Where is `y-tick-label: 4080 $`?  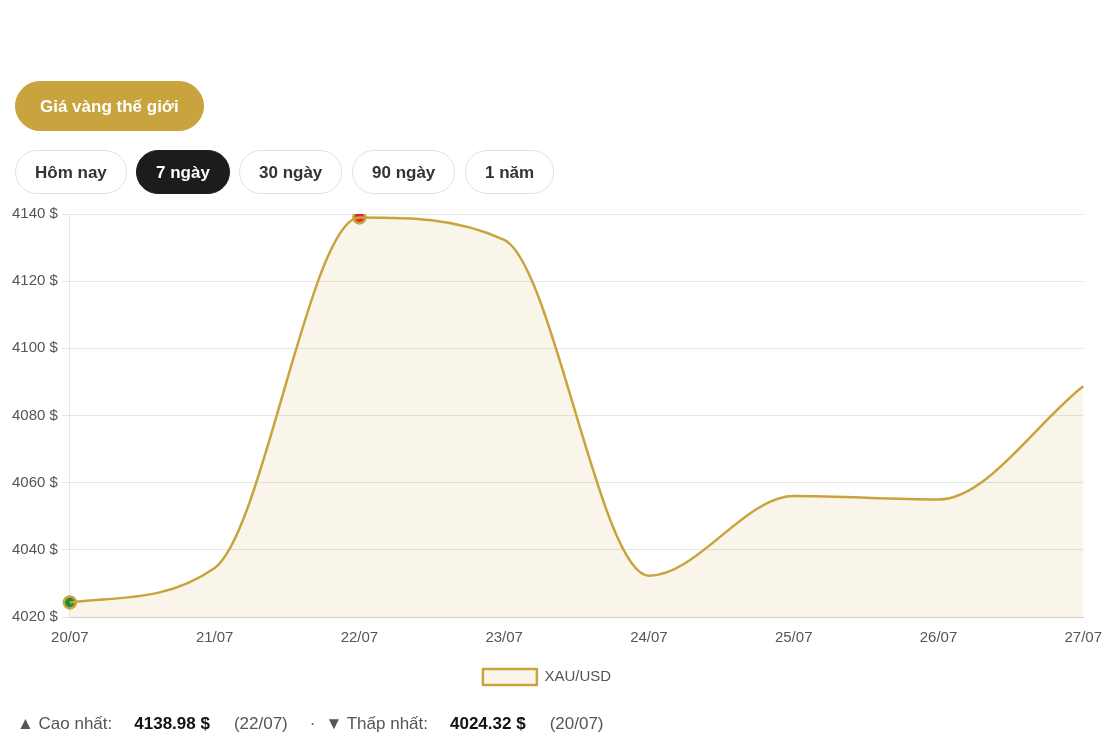 y-tick-label: 4080 $ is located at coordinates (35, 414).